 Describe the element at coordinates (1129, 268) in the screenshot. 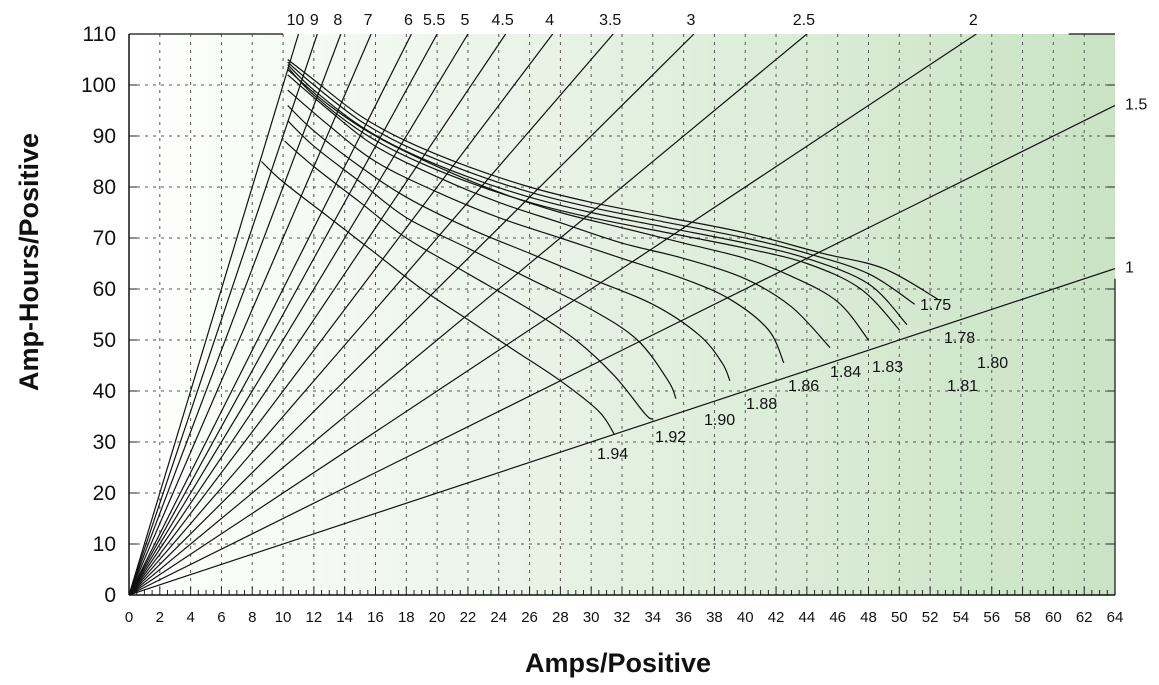

I see `rate-line-label: 1` at that location.